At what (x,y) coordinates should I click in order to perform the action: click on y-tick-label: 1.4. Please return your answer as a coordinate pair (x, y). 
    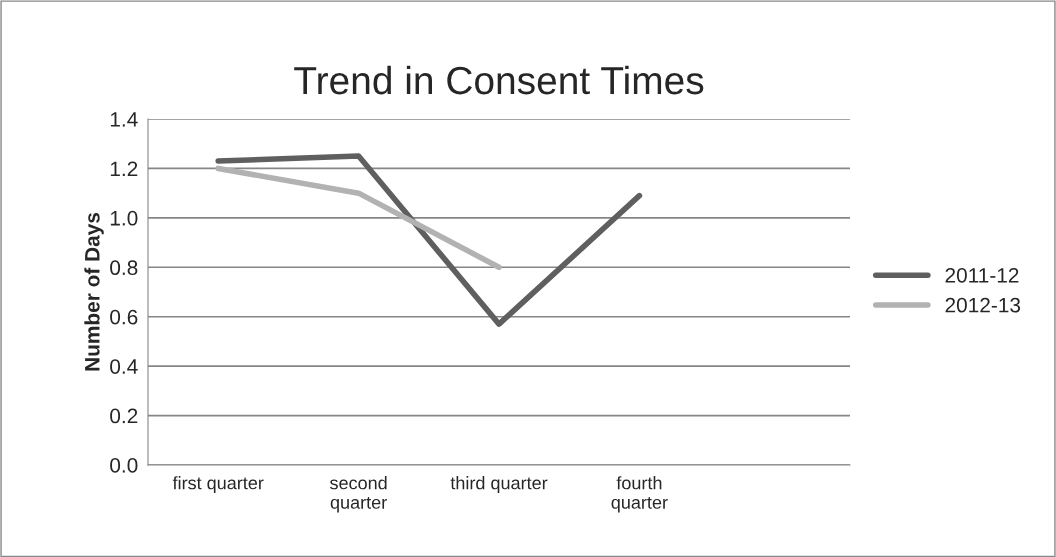
    Looking at the image, I should click on (124, 119).